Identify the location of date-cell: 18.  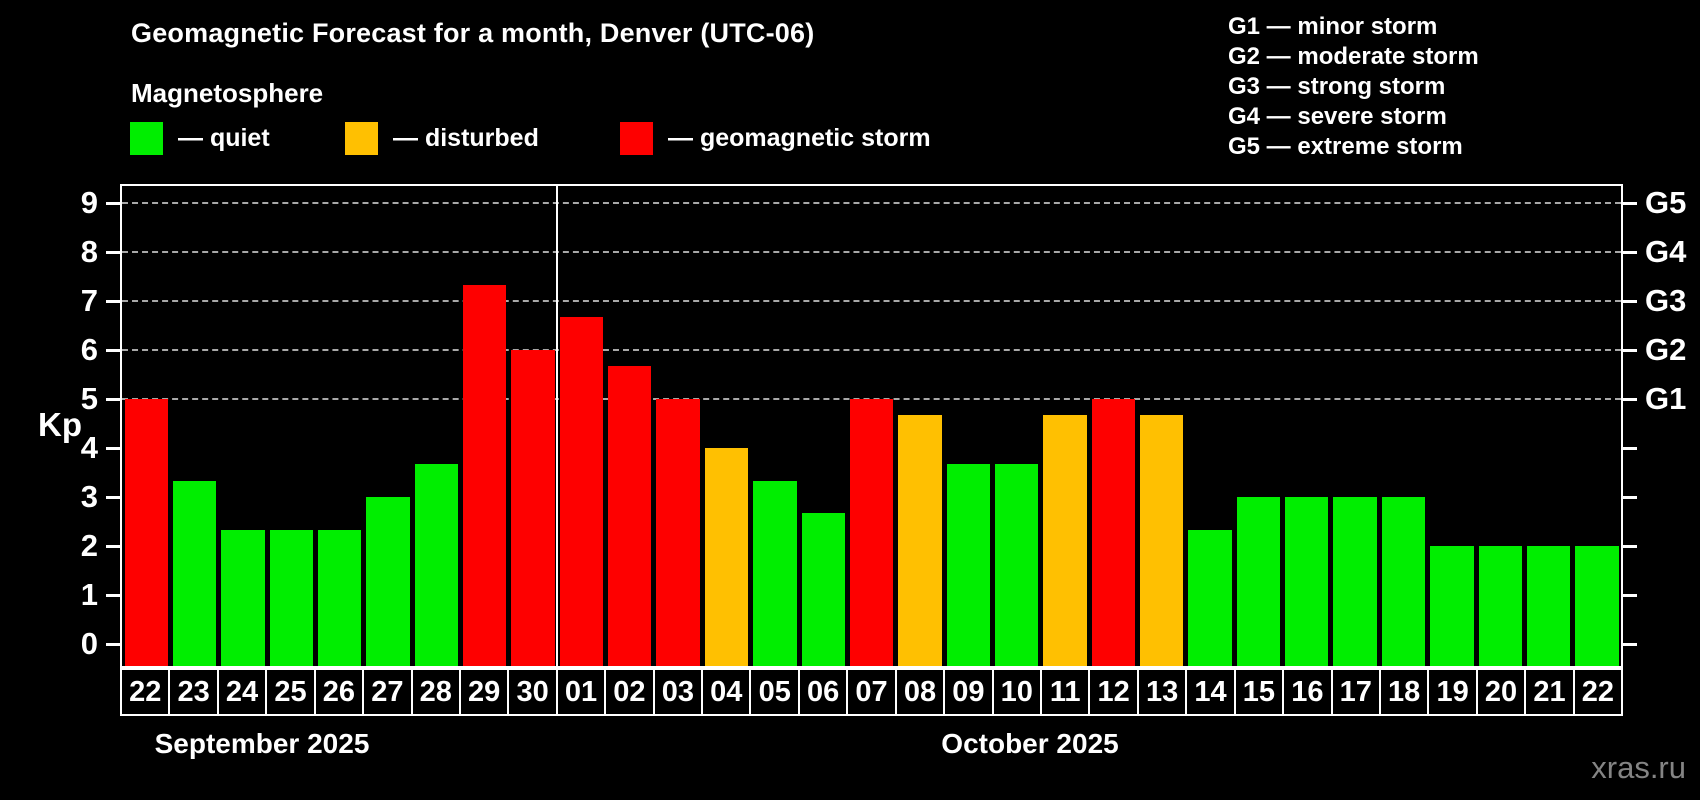
(1404, 692).